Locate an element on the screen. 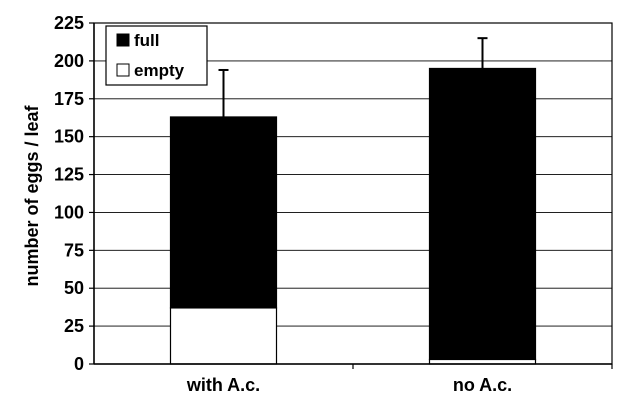 This screenshot has height=394, width=618. y-tick-label: 150 is located at coordinates (69, 137).